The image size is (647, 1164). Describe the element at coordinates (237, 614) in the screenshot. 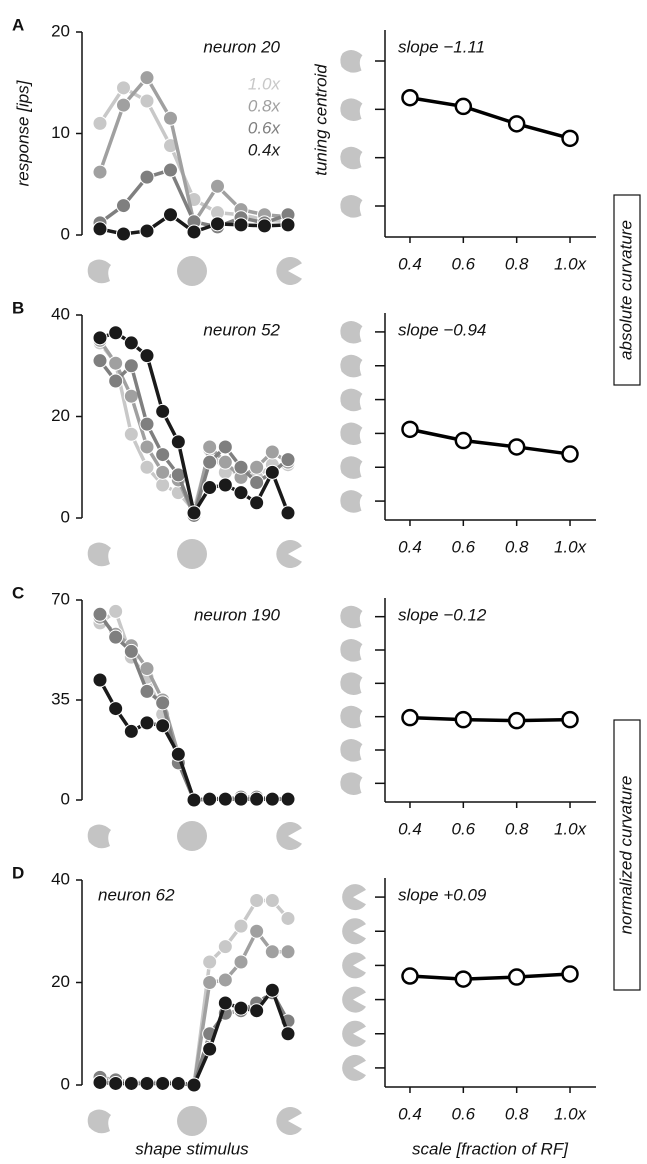

I see `annotation: neuron 190` at that location.